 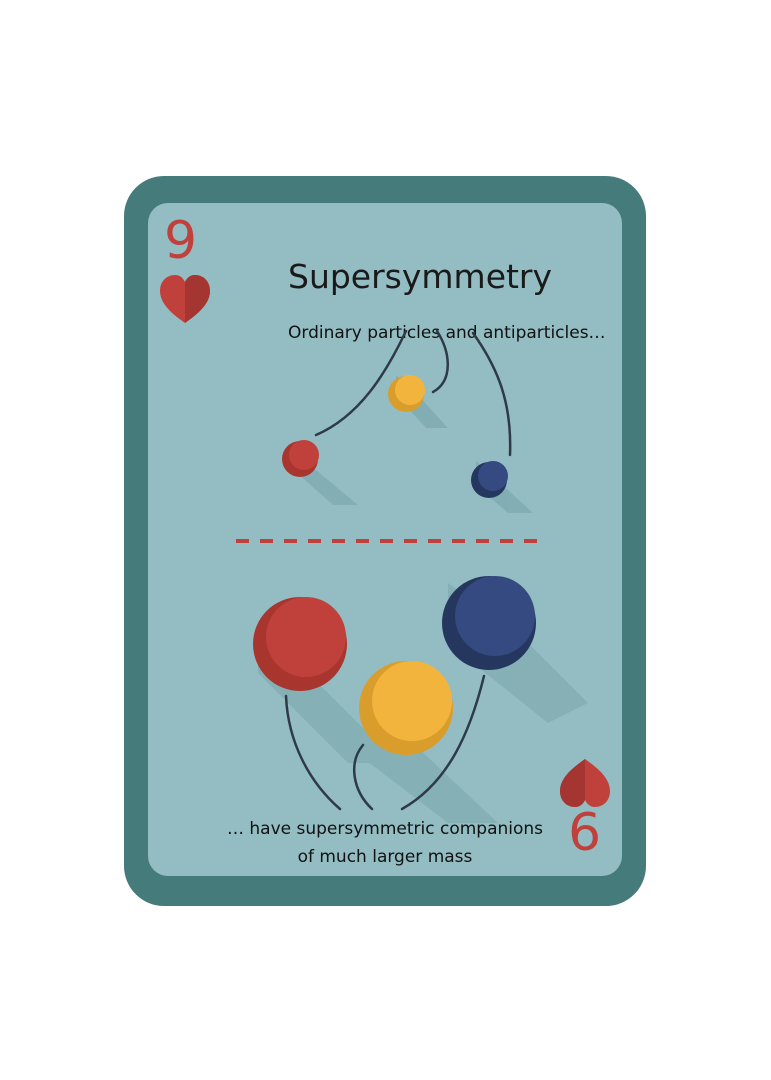 I want to click on particle-red-small, so click(x=300, y=458).